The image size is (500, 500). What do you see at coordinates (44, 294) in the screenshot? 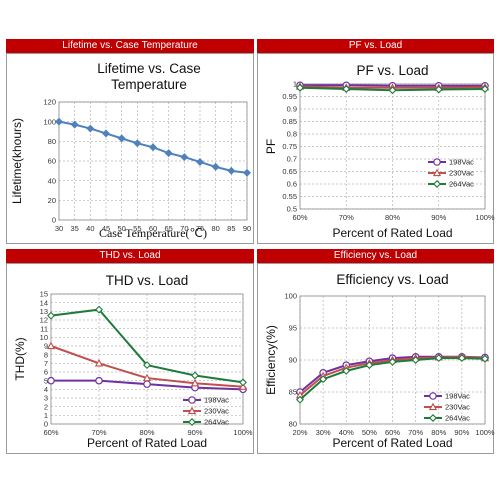
I see `y-tick-label: 15` at bounding box center [44, 294].